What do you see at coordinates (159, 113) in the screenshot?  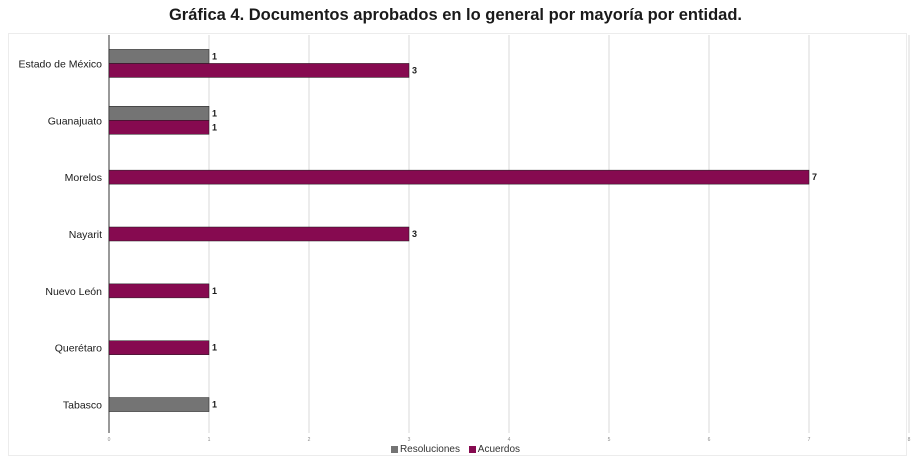 I see `bar-resoluciones-guanajuato` at bounding box center [159, 113].